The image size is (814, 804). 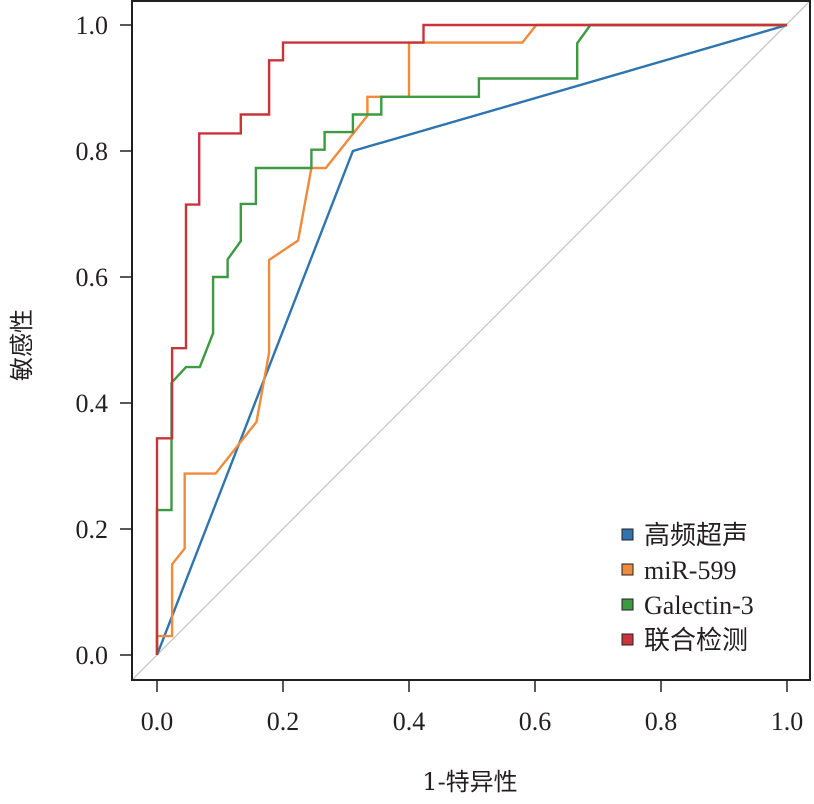 I want to click on legend-item: 高频超声, so click(x=684, y=535).